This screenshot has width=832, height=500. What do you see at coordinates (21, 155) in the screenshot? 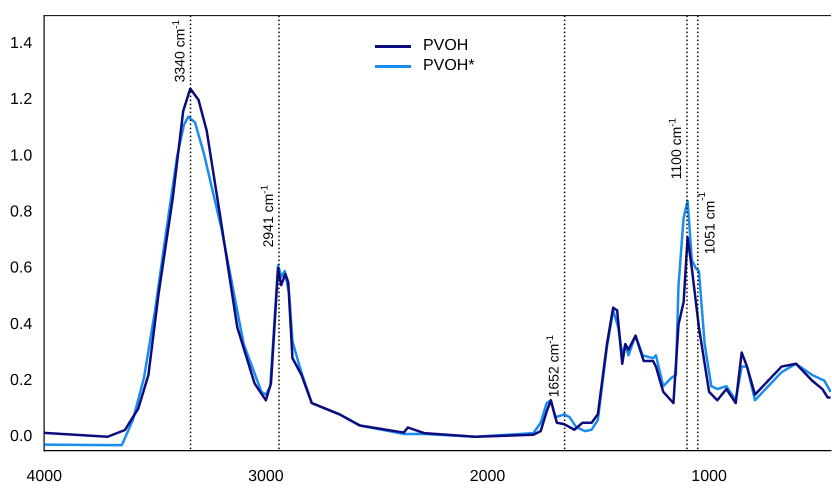
I see `y-tick-label: 1.0` at bounding box center [21, 155].